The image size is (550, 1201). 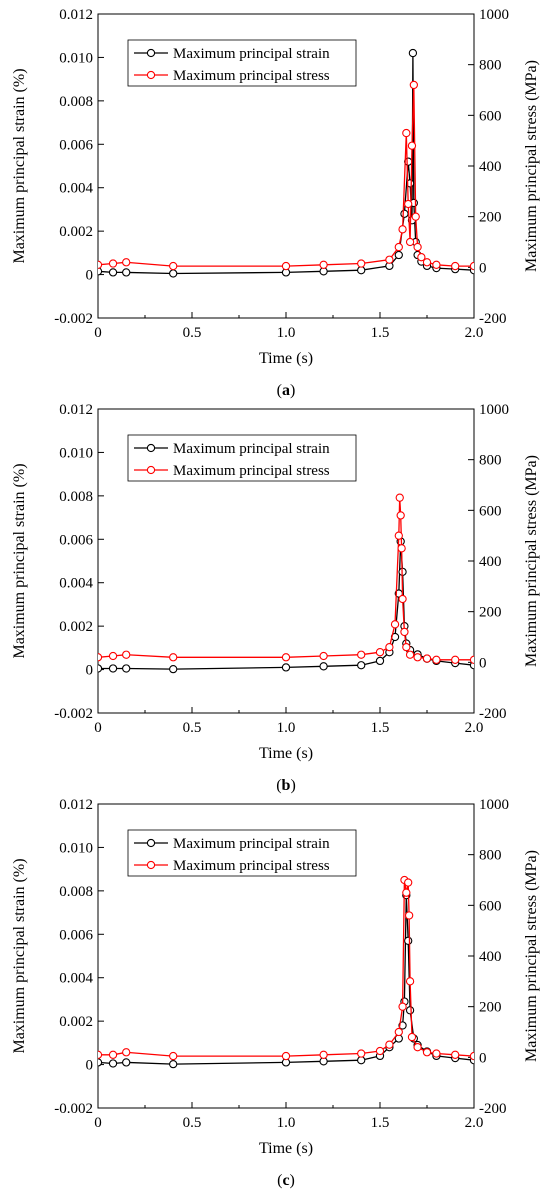 I want to click on y-right-tick-label: 600, so click(x=490, y=116).